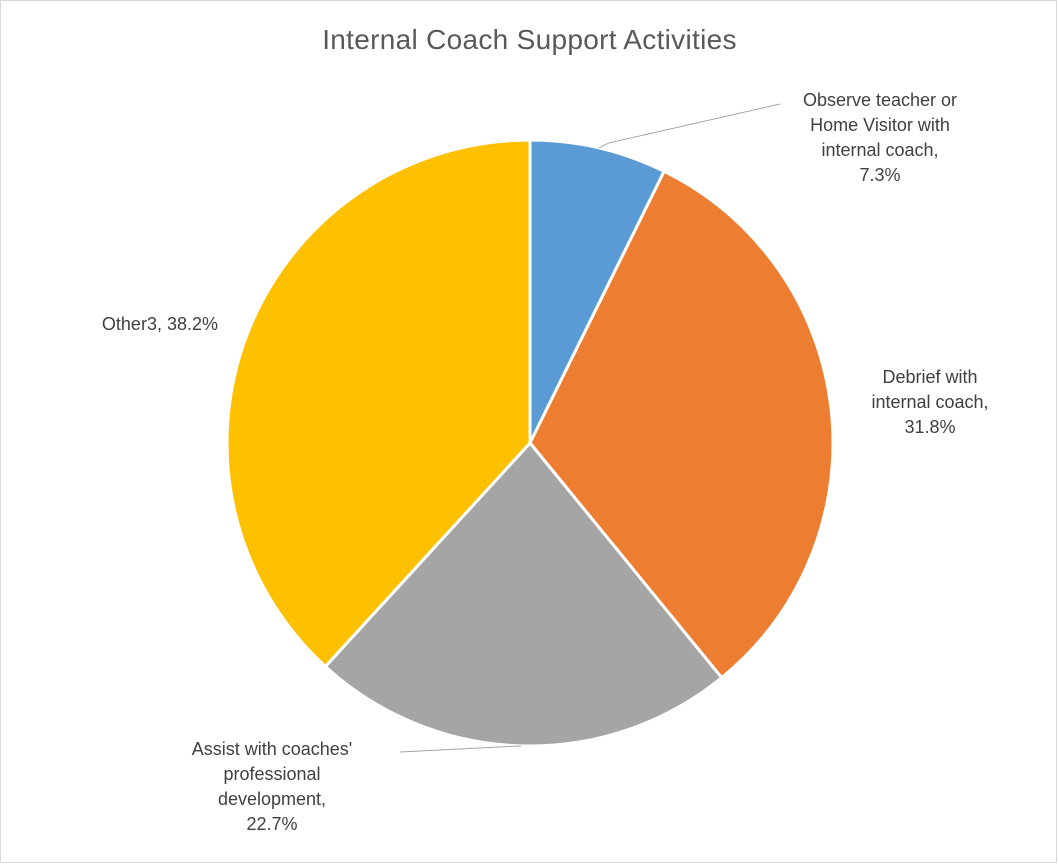 Image resolution: width=1059 pixels, height=865 pixels. I want to click on data-label-line: 22.7%, so click(271, 824).